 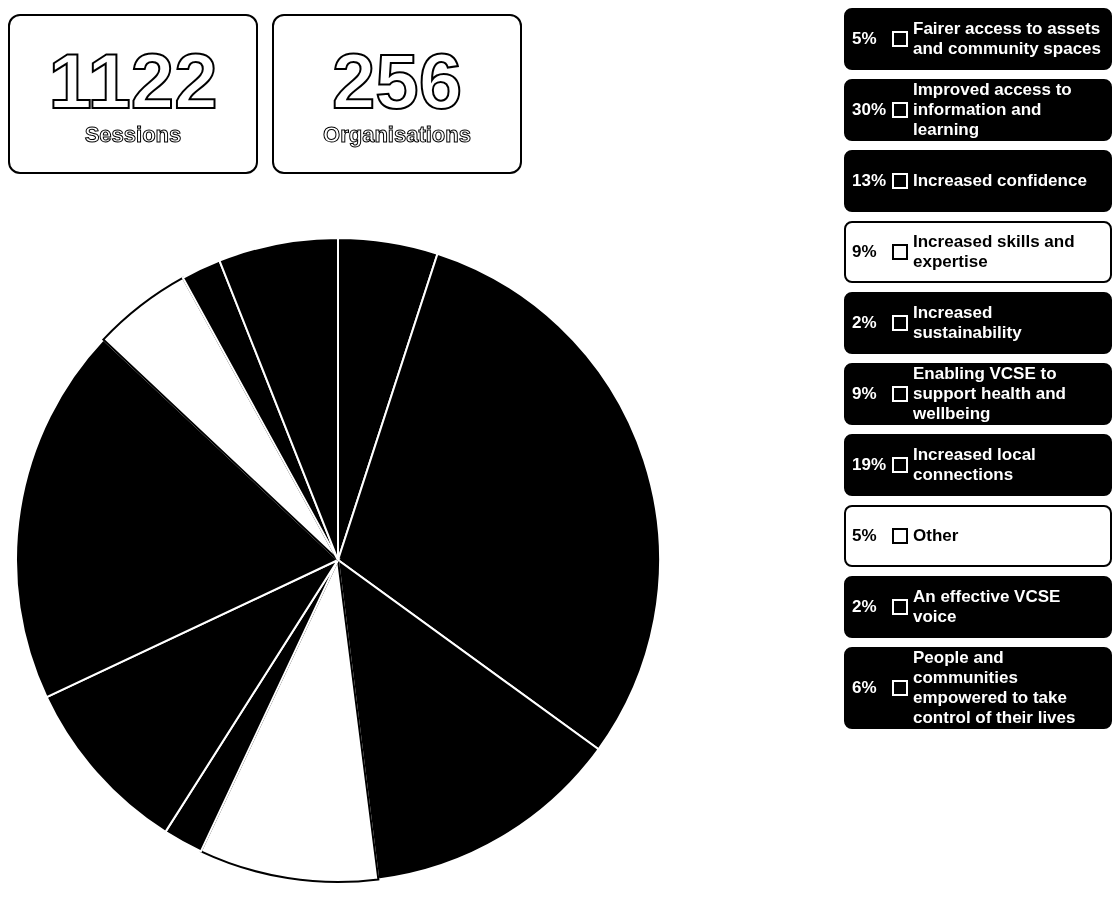 What do you see at coordinates (968, 323) in the screenshot?
I see `legend-label: Increased sustainability` at bounding box center [968, 323].